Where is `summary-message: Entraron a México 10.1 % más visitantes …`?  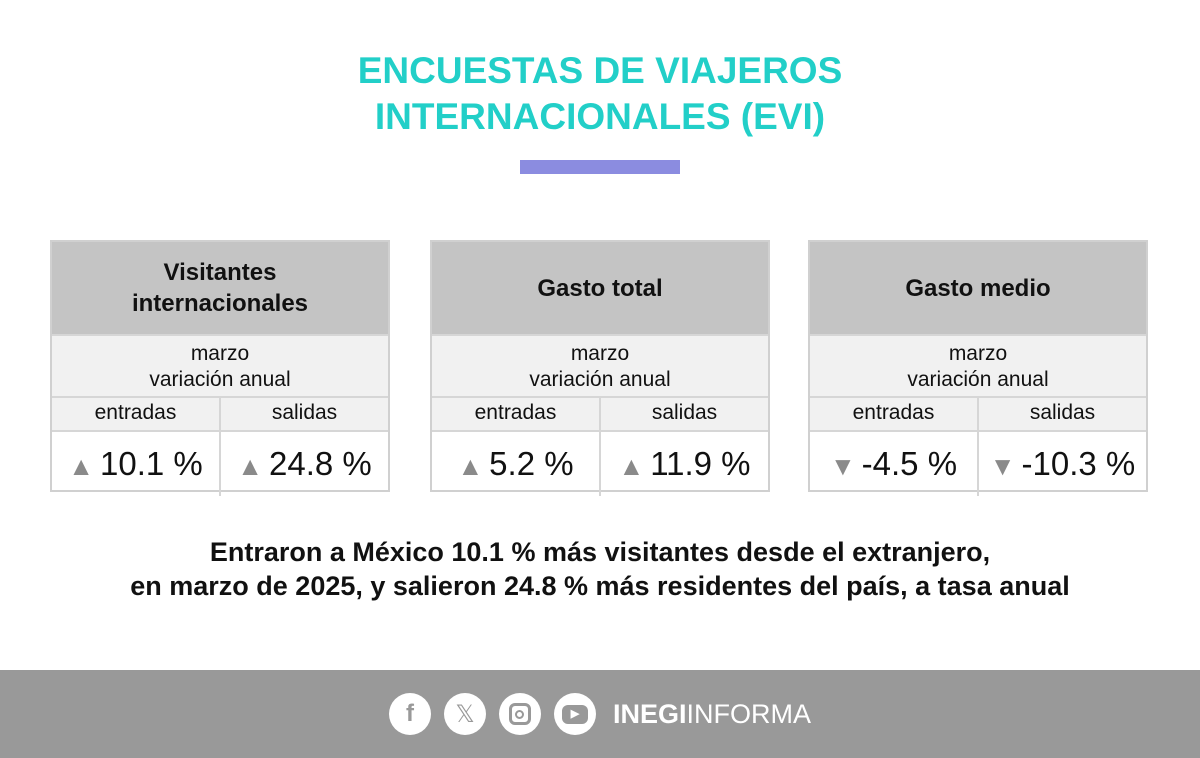 summary-message: Entraron a México 10.1 % más visitantes … is located at coordinates (600, 569).